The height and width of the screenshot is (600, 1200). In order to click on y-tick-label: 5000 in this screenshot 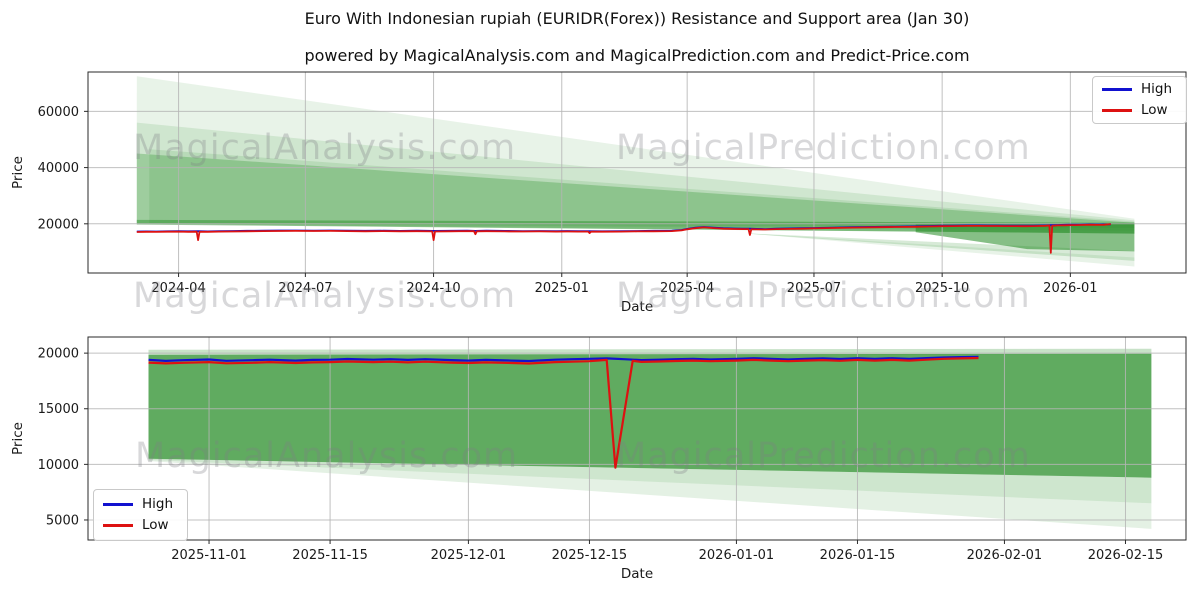, I will do `click(62, 520)`.